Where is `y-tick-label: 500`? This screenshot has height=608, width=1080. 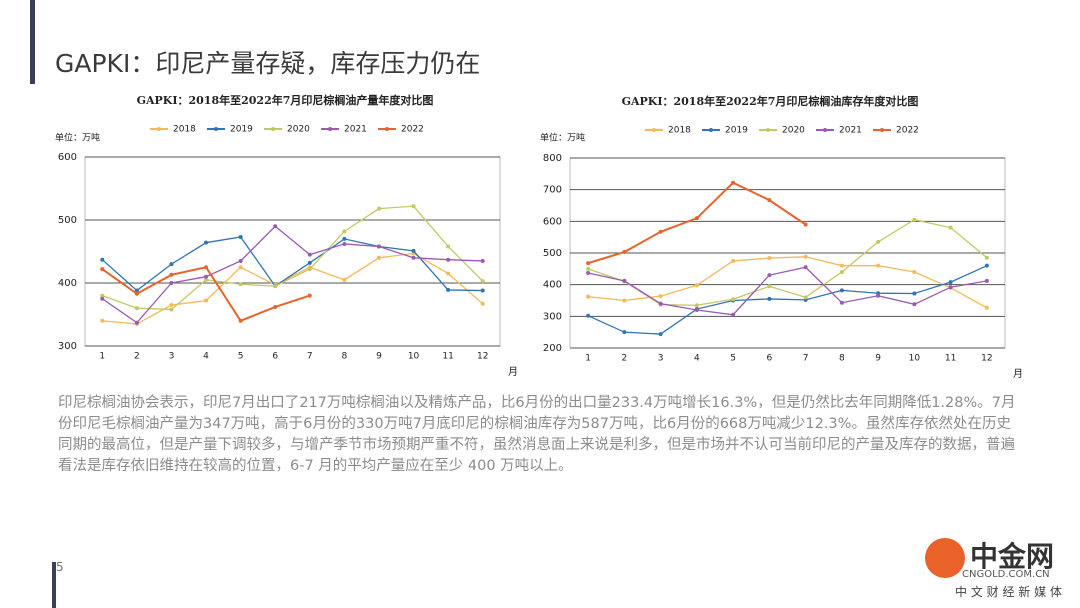
y-tick-label: 500 is located at coordinates (67, 220).